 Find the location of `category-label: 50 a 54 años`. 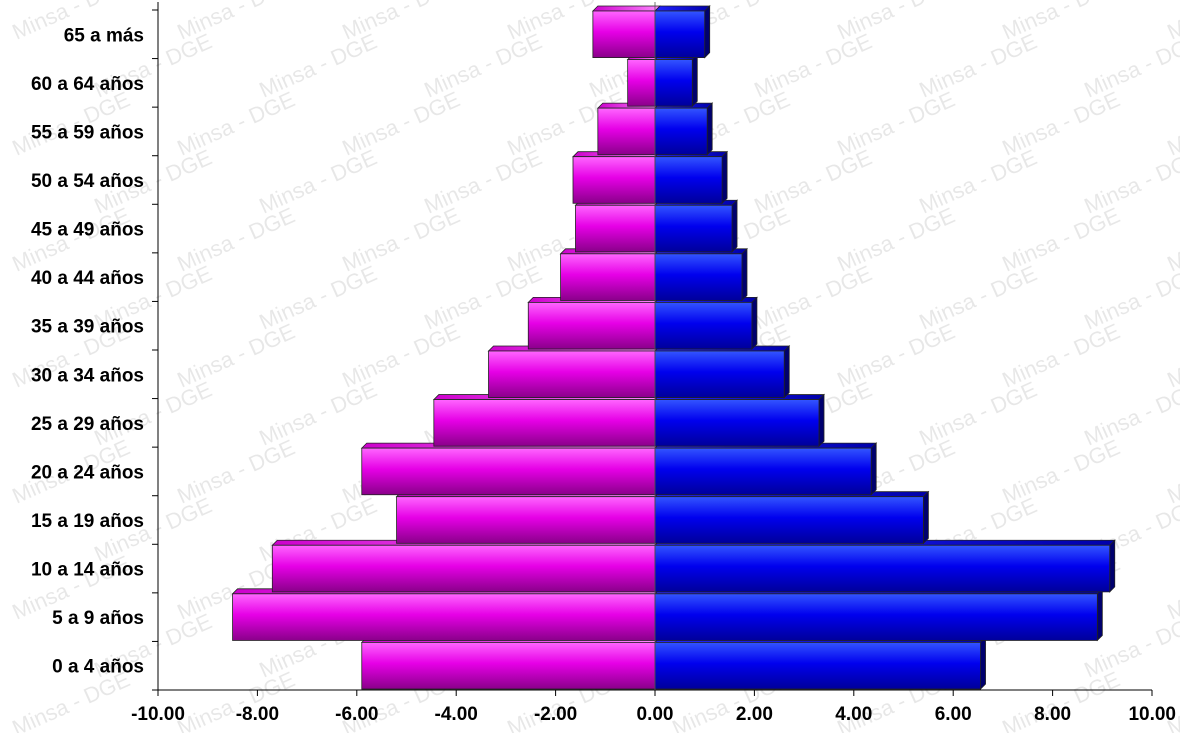

category-label: 50 a 54 años is located at coordinates (87, 181).